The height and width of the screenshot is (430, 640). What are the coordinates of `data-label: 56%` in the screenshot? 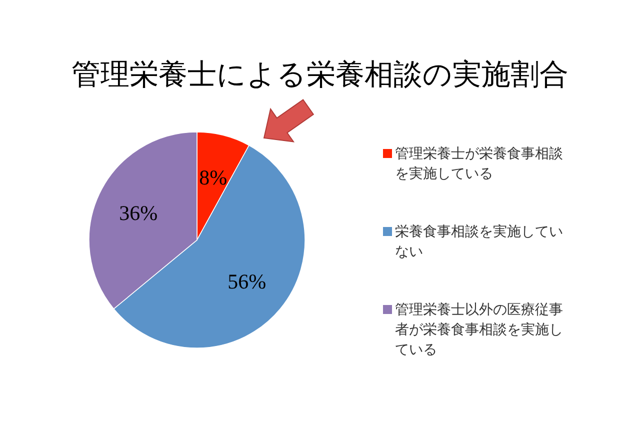 It's located at (247, 282).